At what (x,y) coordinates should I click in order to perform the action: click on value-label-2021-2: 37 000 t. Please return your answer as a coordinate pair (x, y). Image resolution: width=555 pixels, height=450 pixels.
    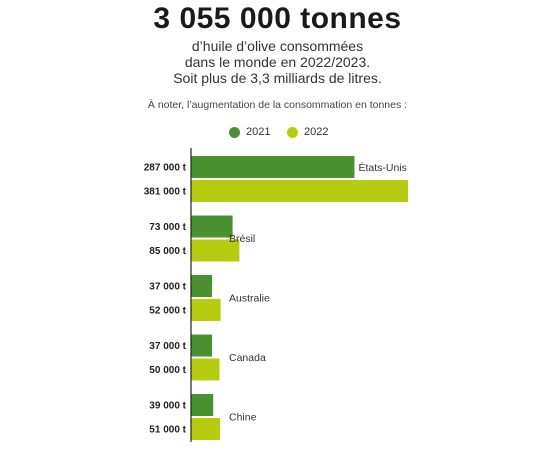
    Looking at the image, I should click on (167, 287).